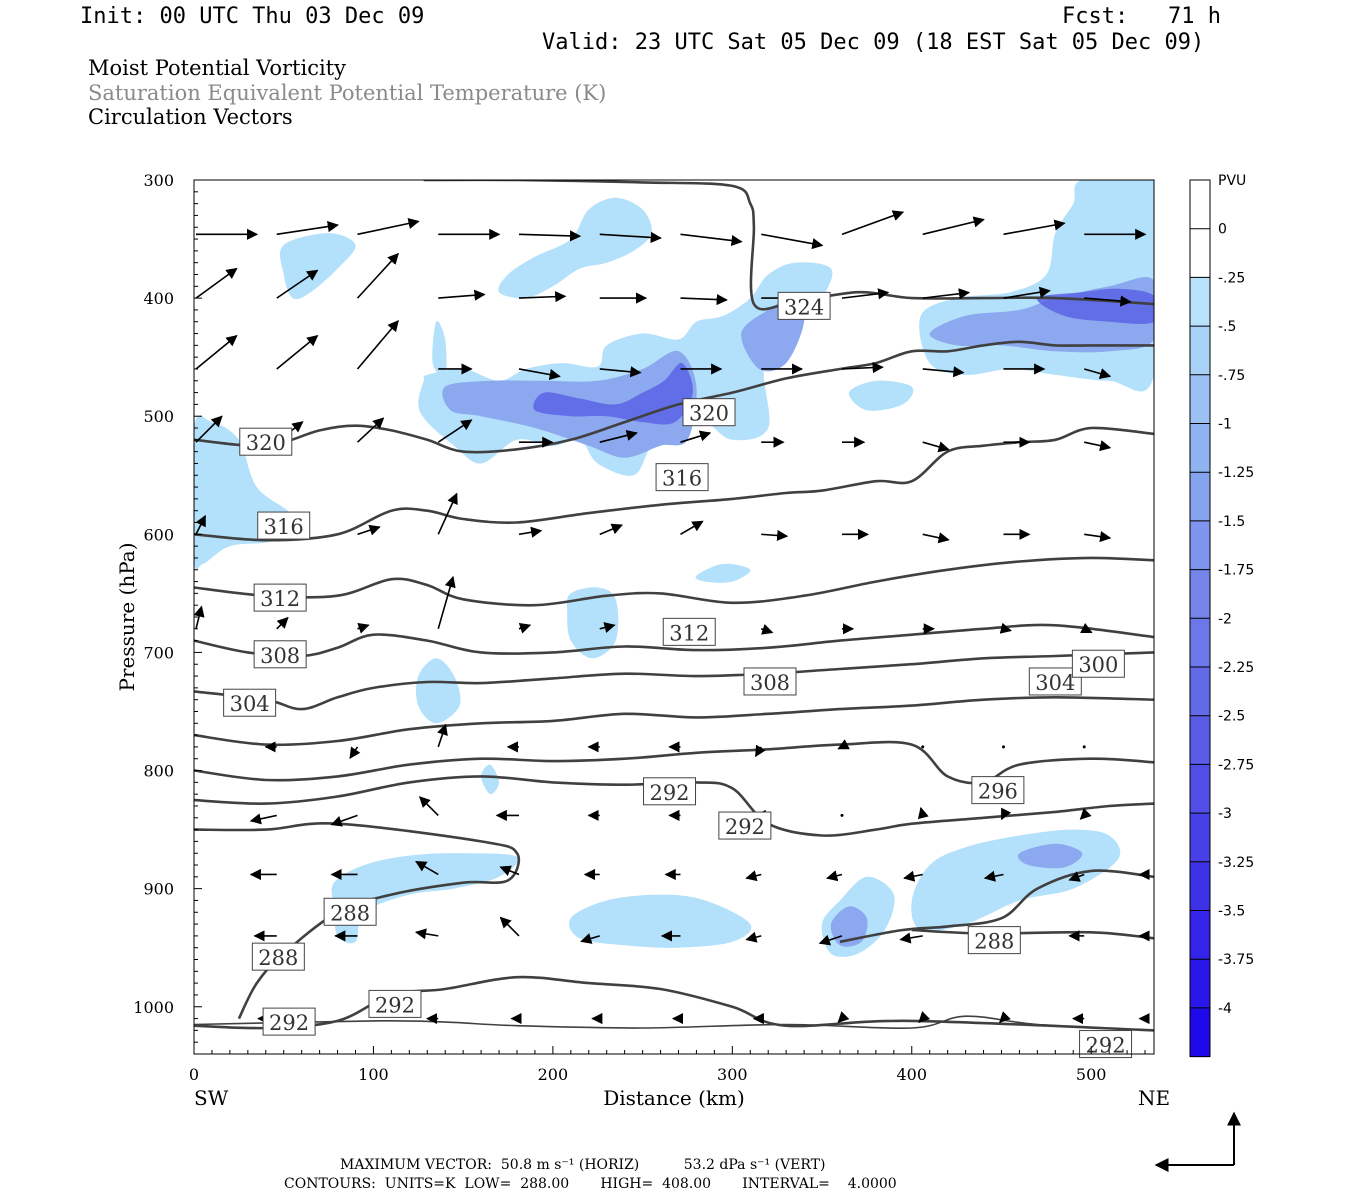 The width and height of the screenshot is (1350, 1200). I want to click on contour-label: 300, so click(1098, 663).